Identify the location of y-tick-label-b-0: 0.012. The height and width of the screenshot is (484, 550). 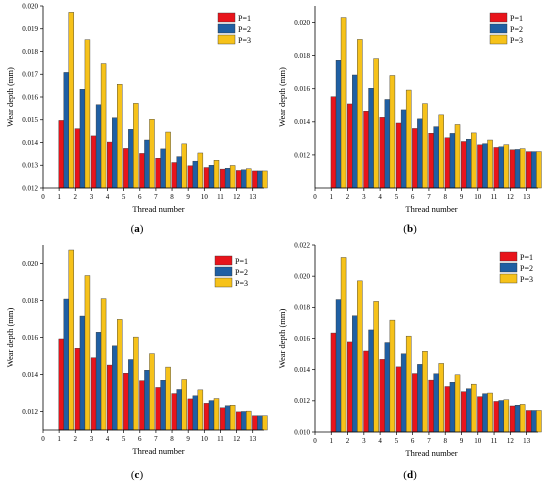
(302, 155).